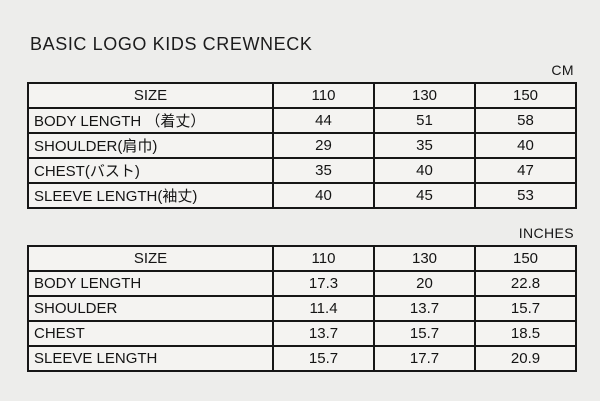 The width and height of the screenshot is (600, 401). What do you see at coordinates (424, 120) in the screenshot?
I see `measurement-value: 51` at bounding box center [424, 120].